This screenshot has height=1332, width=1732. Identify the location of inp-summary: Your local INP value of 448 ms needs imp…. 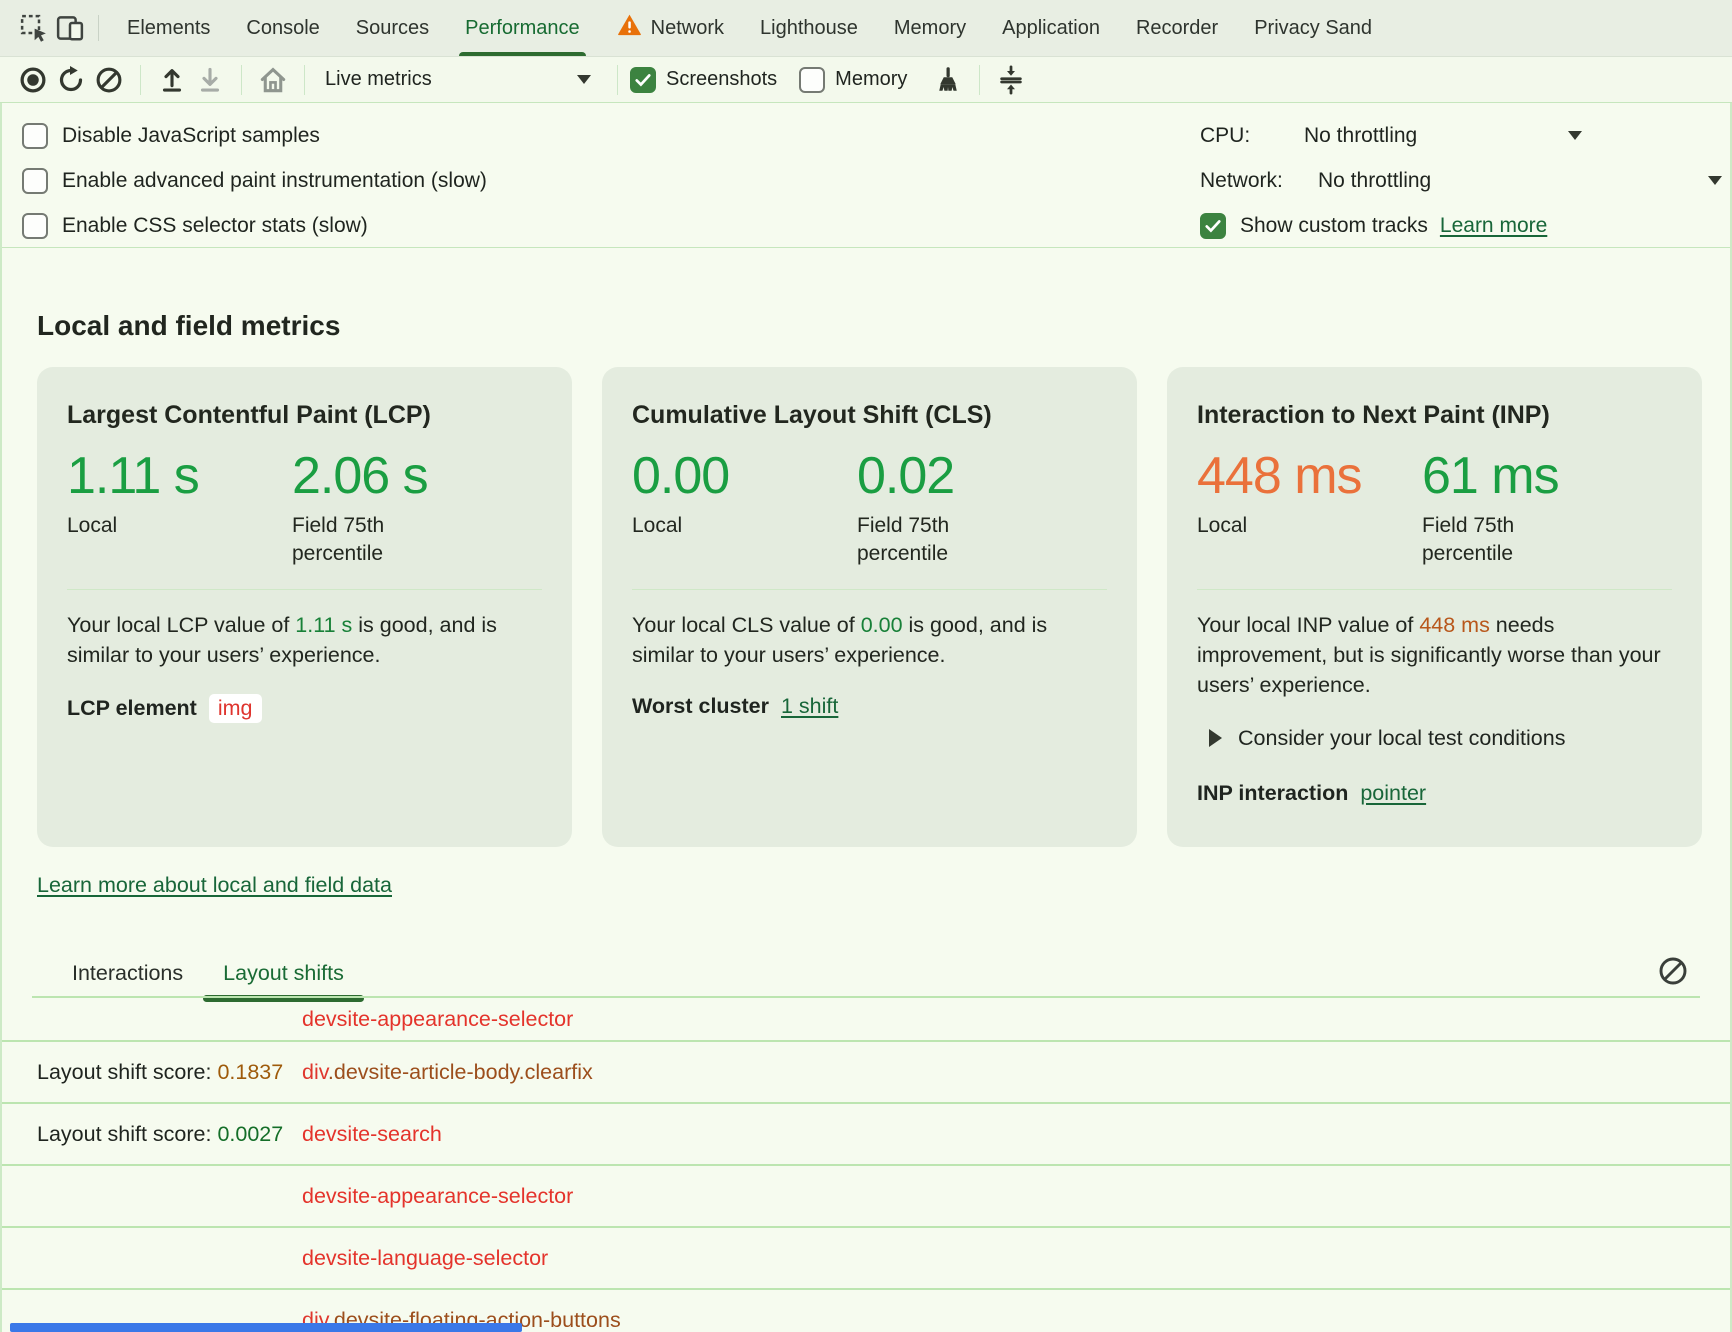
(1429, 654).